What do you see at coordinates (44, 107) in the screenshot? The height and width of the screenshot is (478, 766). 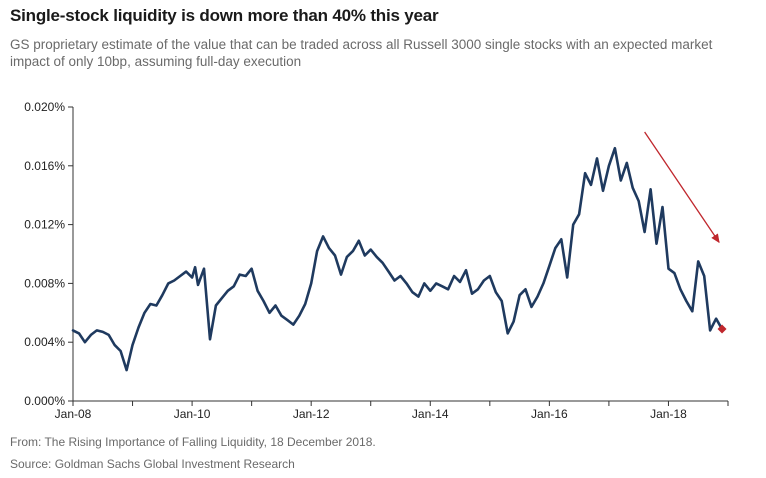 I see `y-tick-label: 0.020%` at bounding box center [44, 107].